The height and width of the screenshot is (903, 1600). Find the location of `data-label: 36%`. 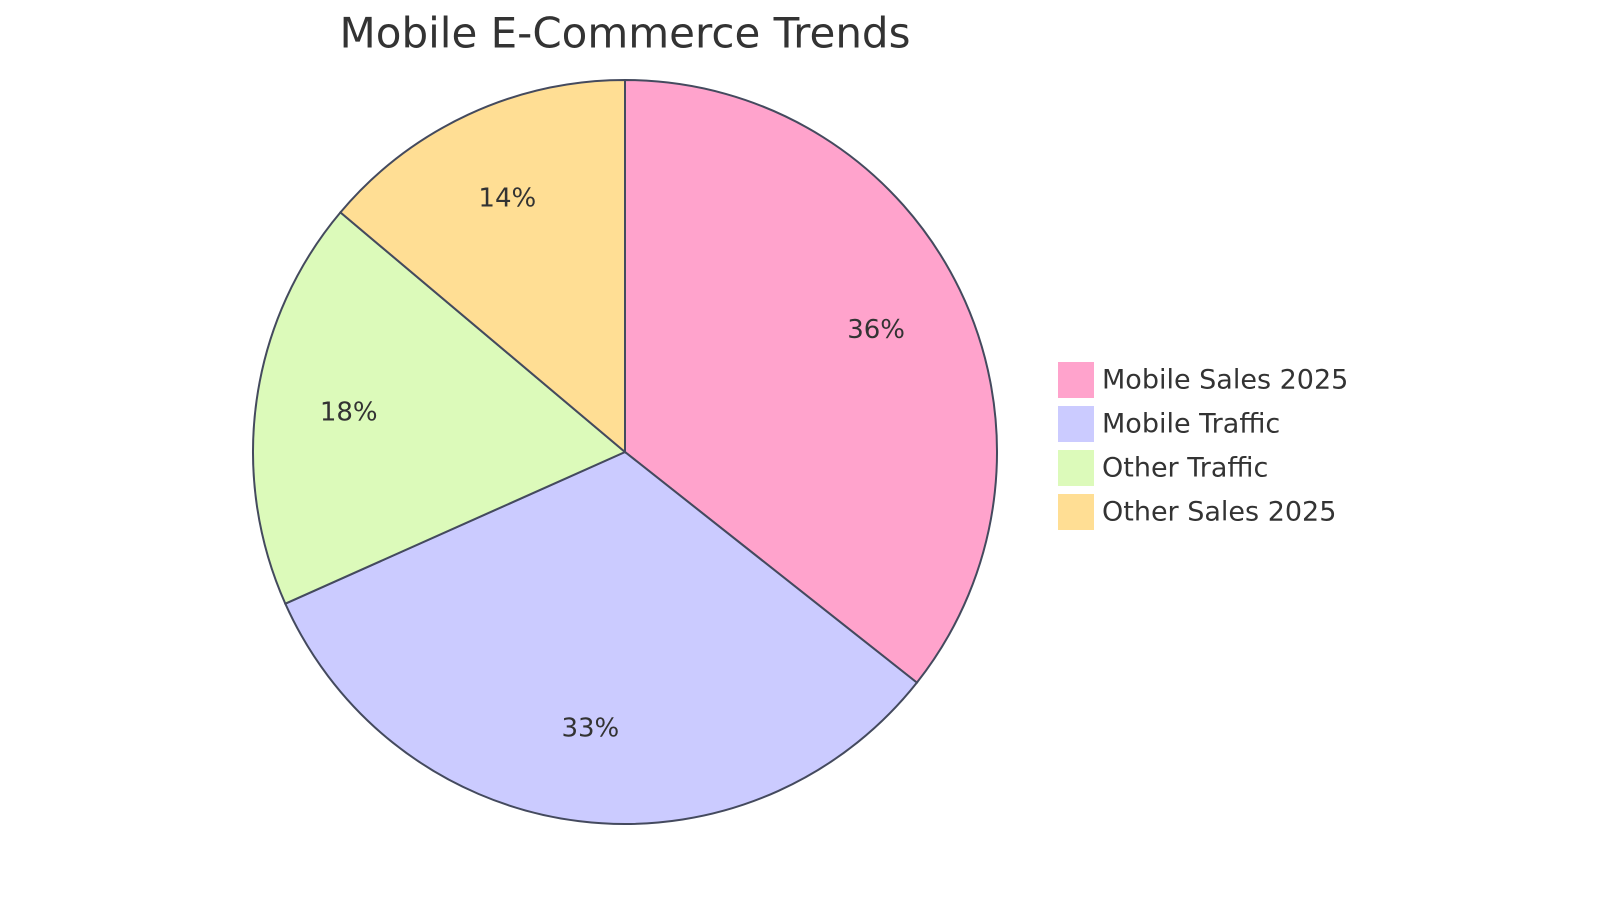

data-label: 36% is located at coordinates (876, 330).